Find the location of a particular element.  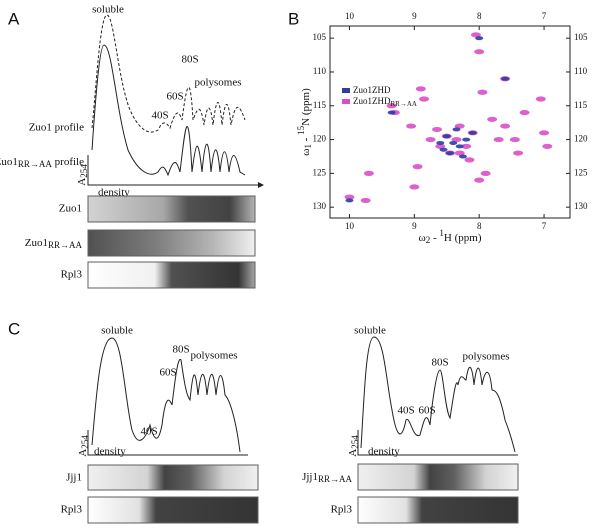

y-tick-label: 125 is located at coordinates (581, 172).